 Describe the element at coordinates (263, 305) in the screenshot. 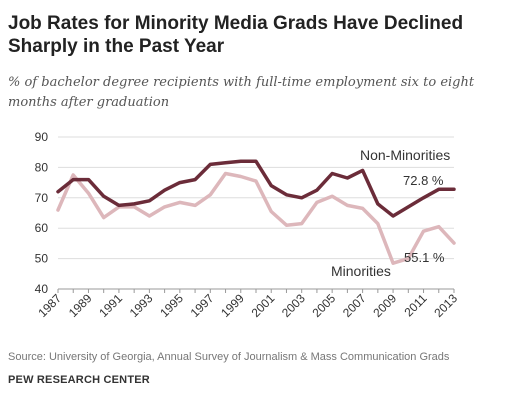

I see `x-tick-label: 2001` at that location.